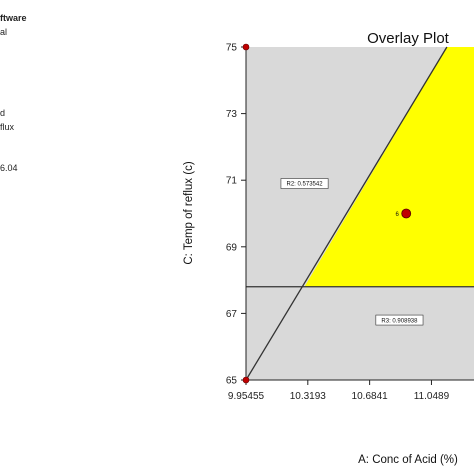  What do you see at coordinates (408, 38) in the screenshot?
I see `chart-title: Overlay Plot` at bounding box center [408, 38].